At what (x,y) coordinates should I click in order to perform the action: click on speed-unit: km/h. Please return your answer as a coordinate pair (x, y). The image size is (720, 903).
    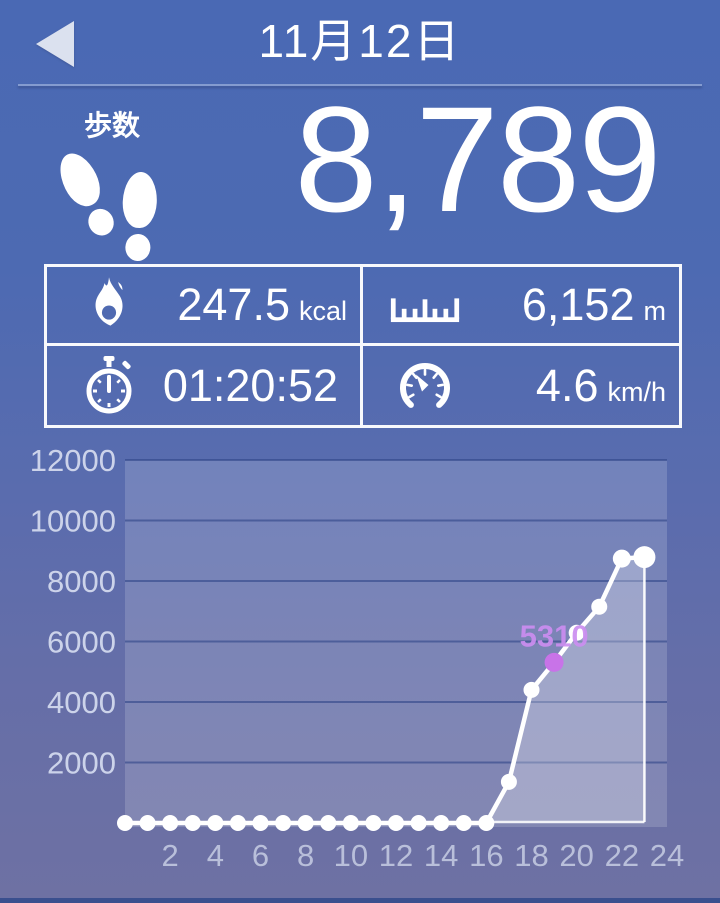
    Looking at the image, I should click on (636, 391).